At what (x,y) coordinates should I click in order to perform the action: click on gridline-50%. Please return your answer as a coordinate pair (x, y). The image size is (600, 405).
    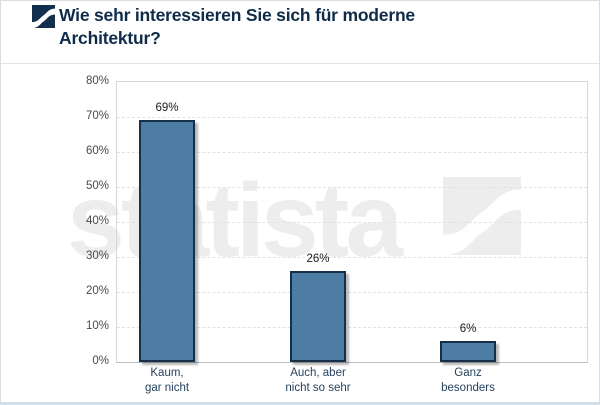
    Looking at the image, I should click on (352, 187).